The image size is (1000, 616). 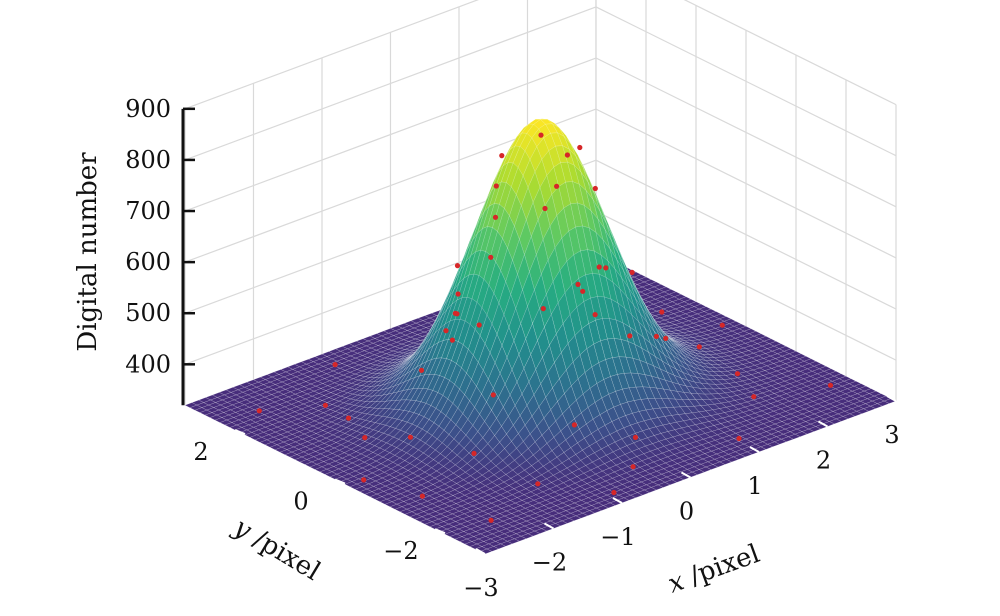 What do you see at coordinates (148, 262) in the screenshot?
I see `z-tick-label: 600` at bounding box center [148, 262].